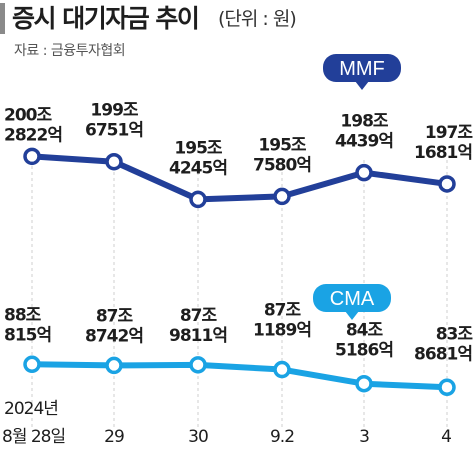 The height and width of the screenshot is (474, 474). I want to click on x-tick-label-3: 9.2, so click(282, 437).